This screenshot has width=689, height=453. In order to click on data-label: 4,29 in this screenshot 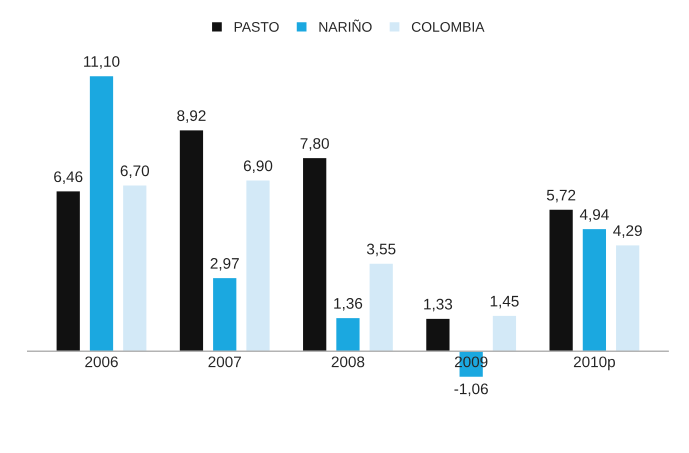, I will do `click(627, 231)`.